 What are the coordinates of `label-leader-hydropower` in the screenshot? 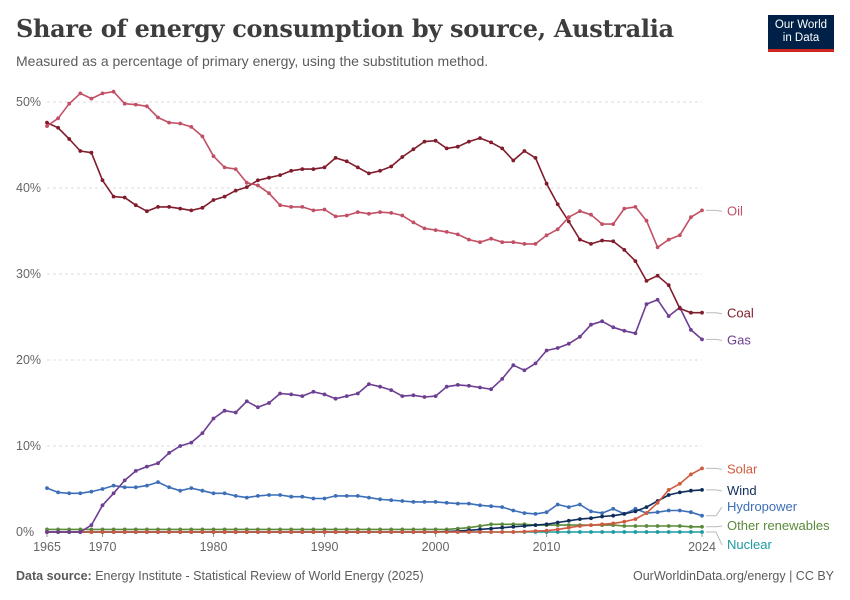 It's located at (714, 511).